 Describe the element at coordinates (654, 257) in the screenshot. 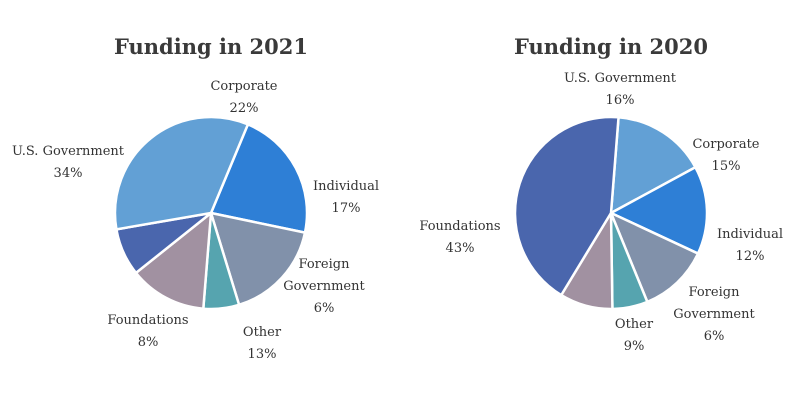

I see `pie-slice-individual-2020` at that location.